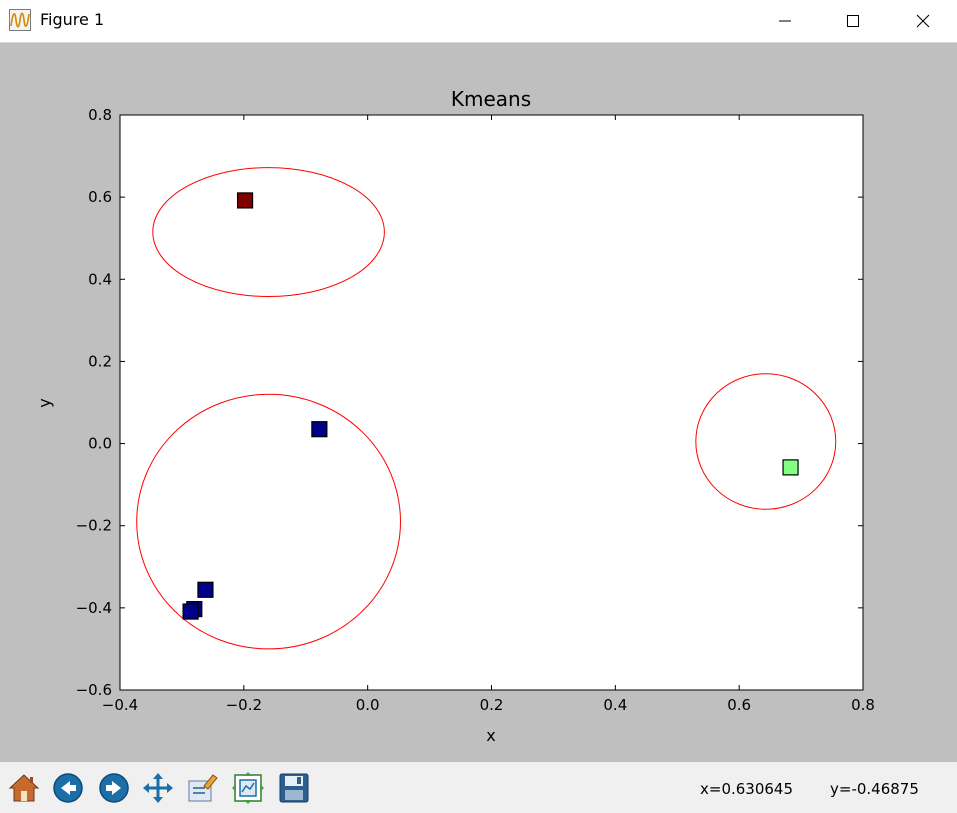 This screenshot has height=813, width=957. I want to click on subplots-button, so click(202, 788).